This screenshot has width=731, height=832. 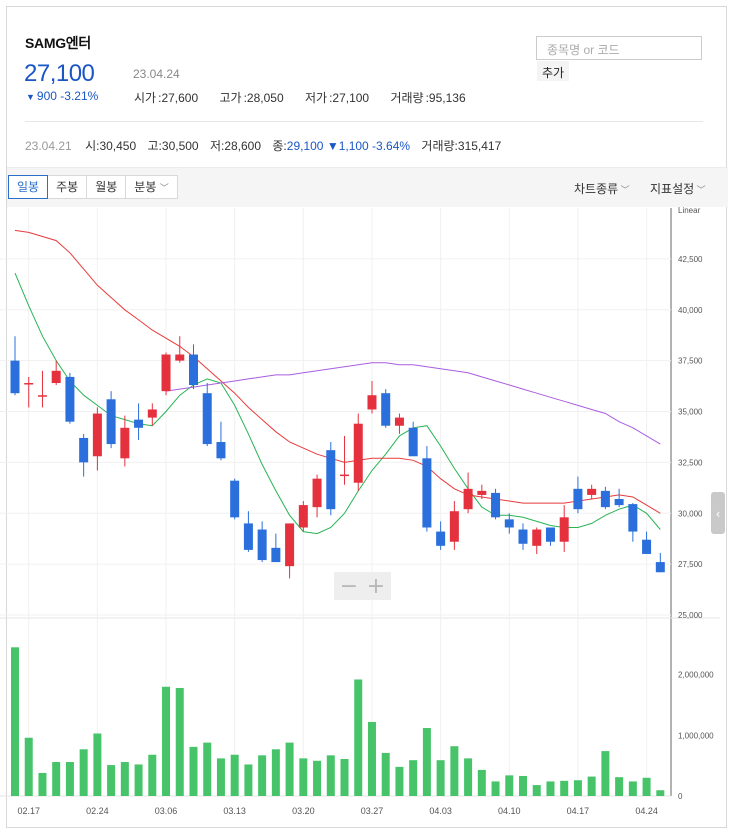 I want to click on date-tick-label: 03.27, so click(x=372, y=811).